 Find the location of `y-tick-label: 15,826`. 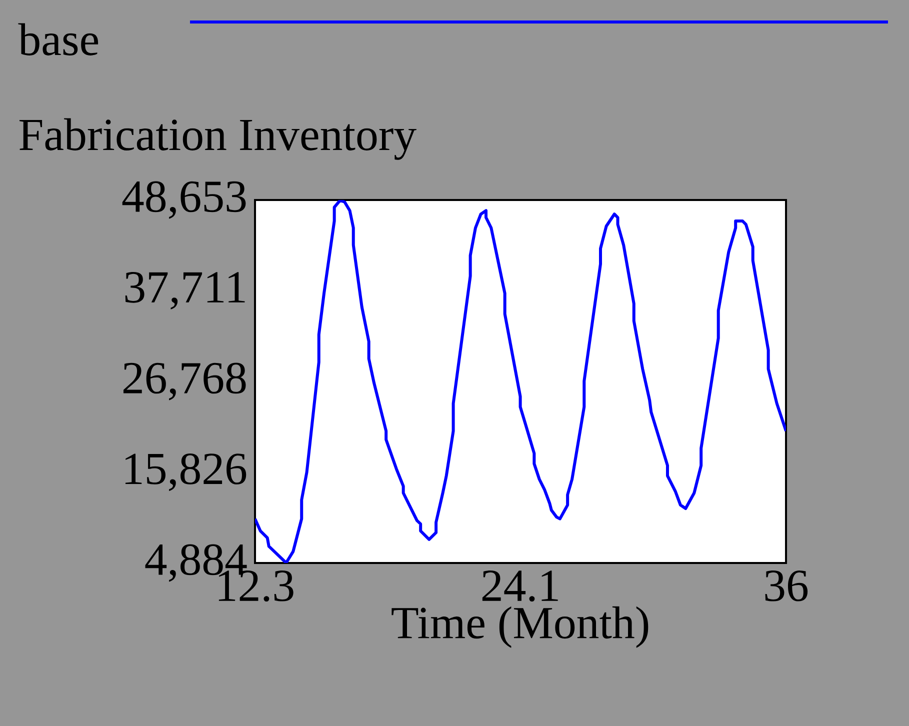

y-tick-label: 15,826 is located at coordinates (185, 472).